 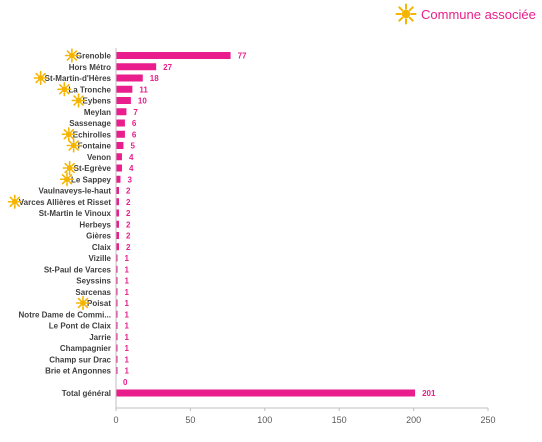 I want to click on category-label: Echirolles, so click(x=92, y=134).